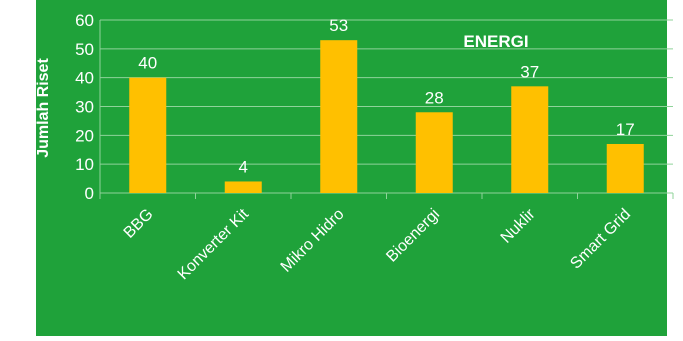  What do you see at coordinates (434, 97) in the screenshot?
I see `data-label: 28` at bounding box center [434, 97].